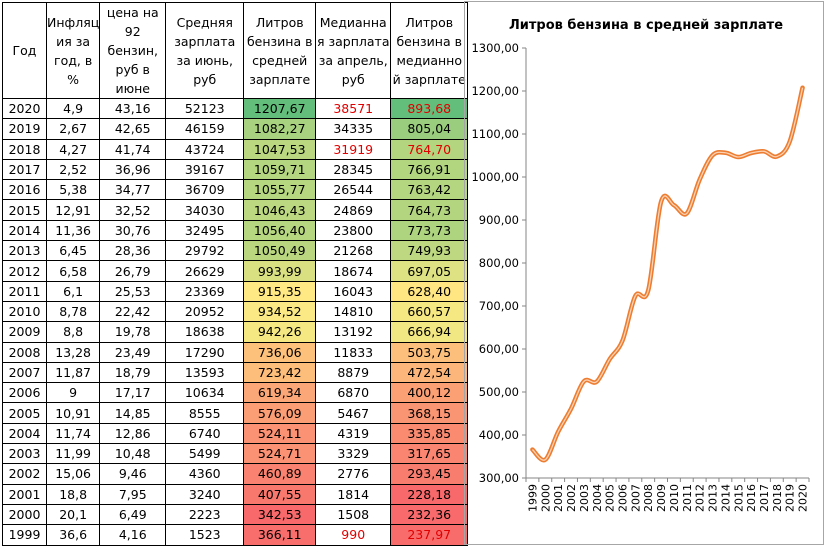  Describe the element at coordinates (429, 535) in the screenshot. I see `table-cell: 237,97` at that location.